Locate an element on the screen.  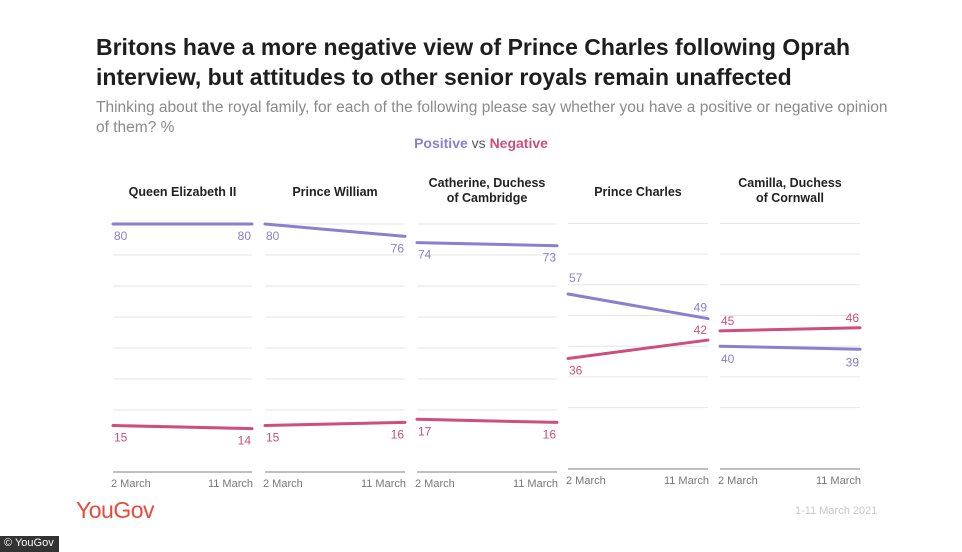
copyright-badge: © YouGov is located at coordinates (29, 544).